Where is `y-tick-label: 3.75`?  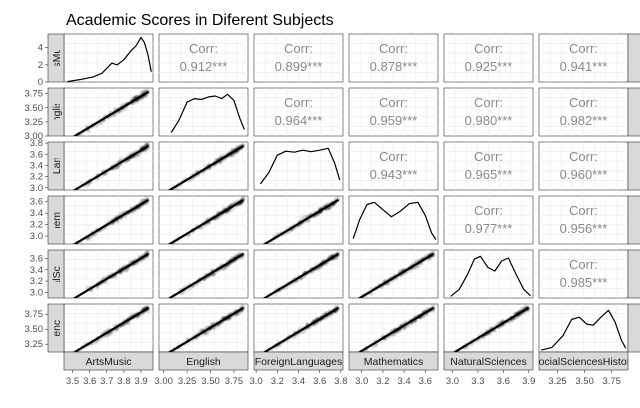
y-tick-label: 3.75 is located at coordinates (34, 314).